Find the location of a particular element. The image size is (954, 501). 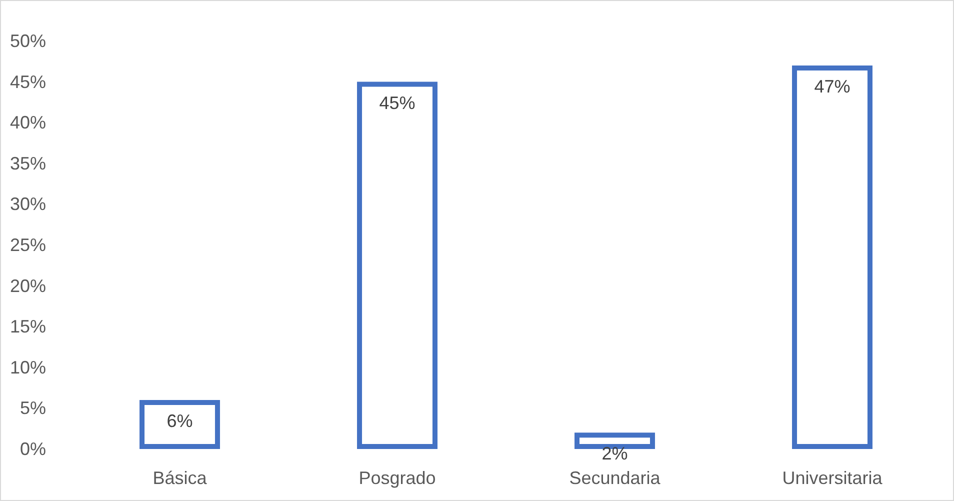

y-tick-label: 20% is located at coordinates (28, 286).